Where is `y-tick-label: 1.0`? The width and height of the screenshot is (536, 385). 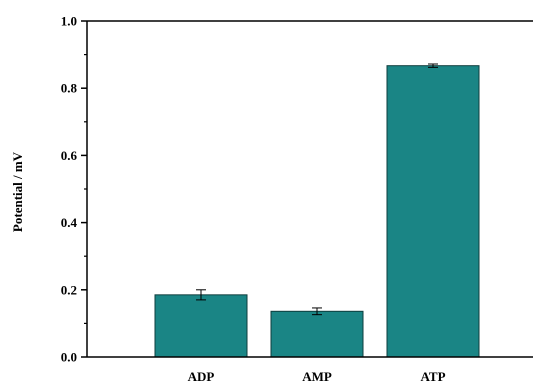 y-tick-label: 1.0 is located at coordinates (69, 21).